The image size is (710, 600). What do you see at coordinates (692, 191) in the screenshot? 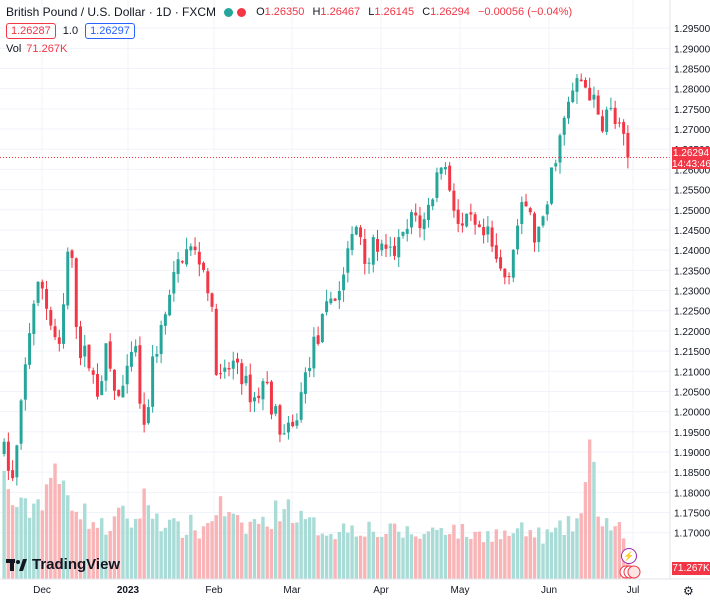
I see `price-tick-label: 1.25500` at bounding box center [692, 191].